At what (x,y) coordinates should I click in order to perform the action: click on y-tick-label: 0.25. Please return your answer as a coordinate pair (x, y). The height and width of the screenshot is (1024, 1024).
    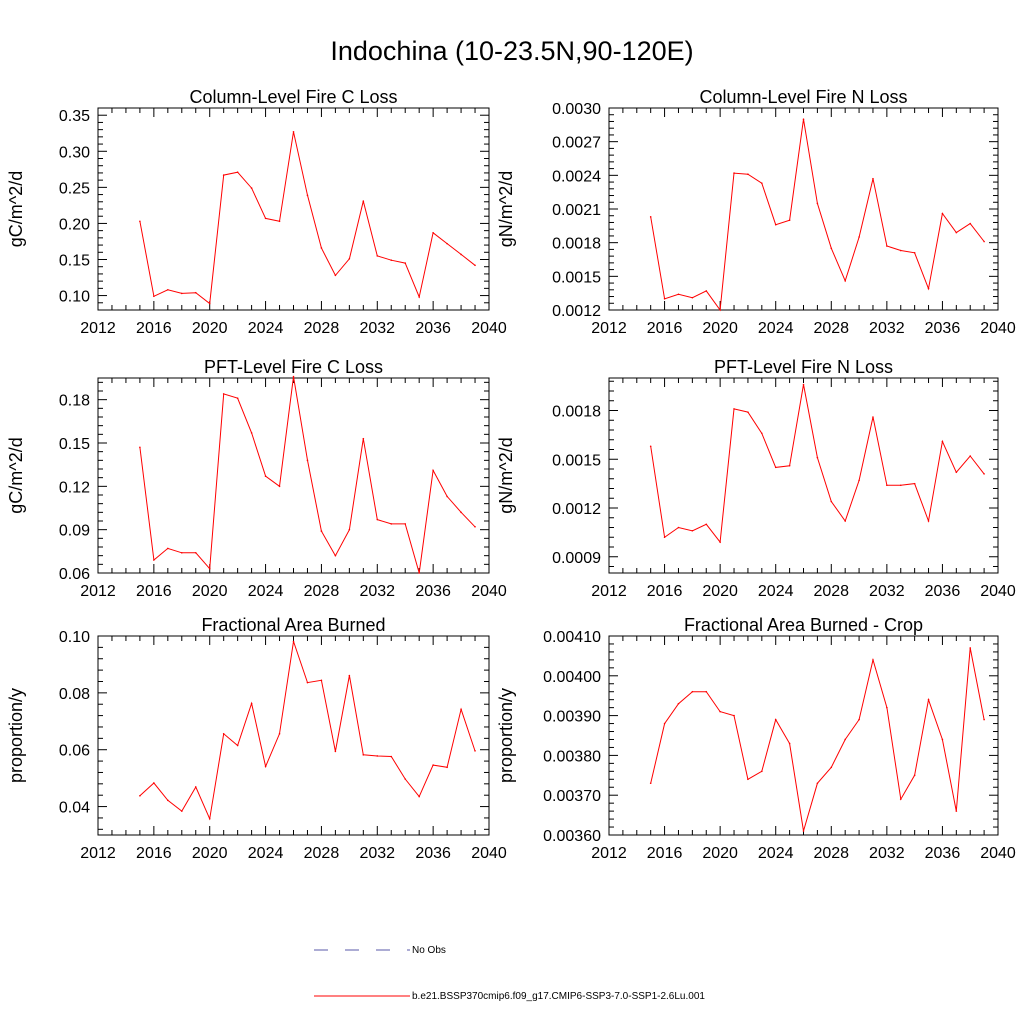
    Looking at the image, I should click on (74, 188).